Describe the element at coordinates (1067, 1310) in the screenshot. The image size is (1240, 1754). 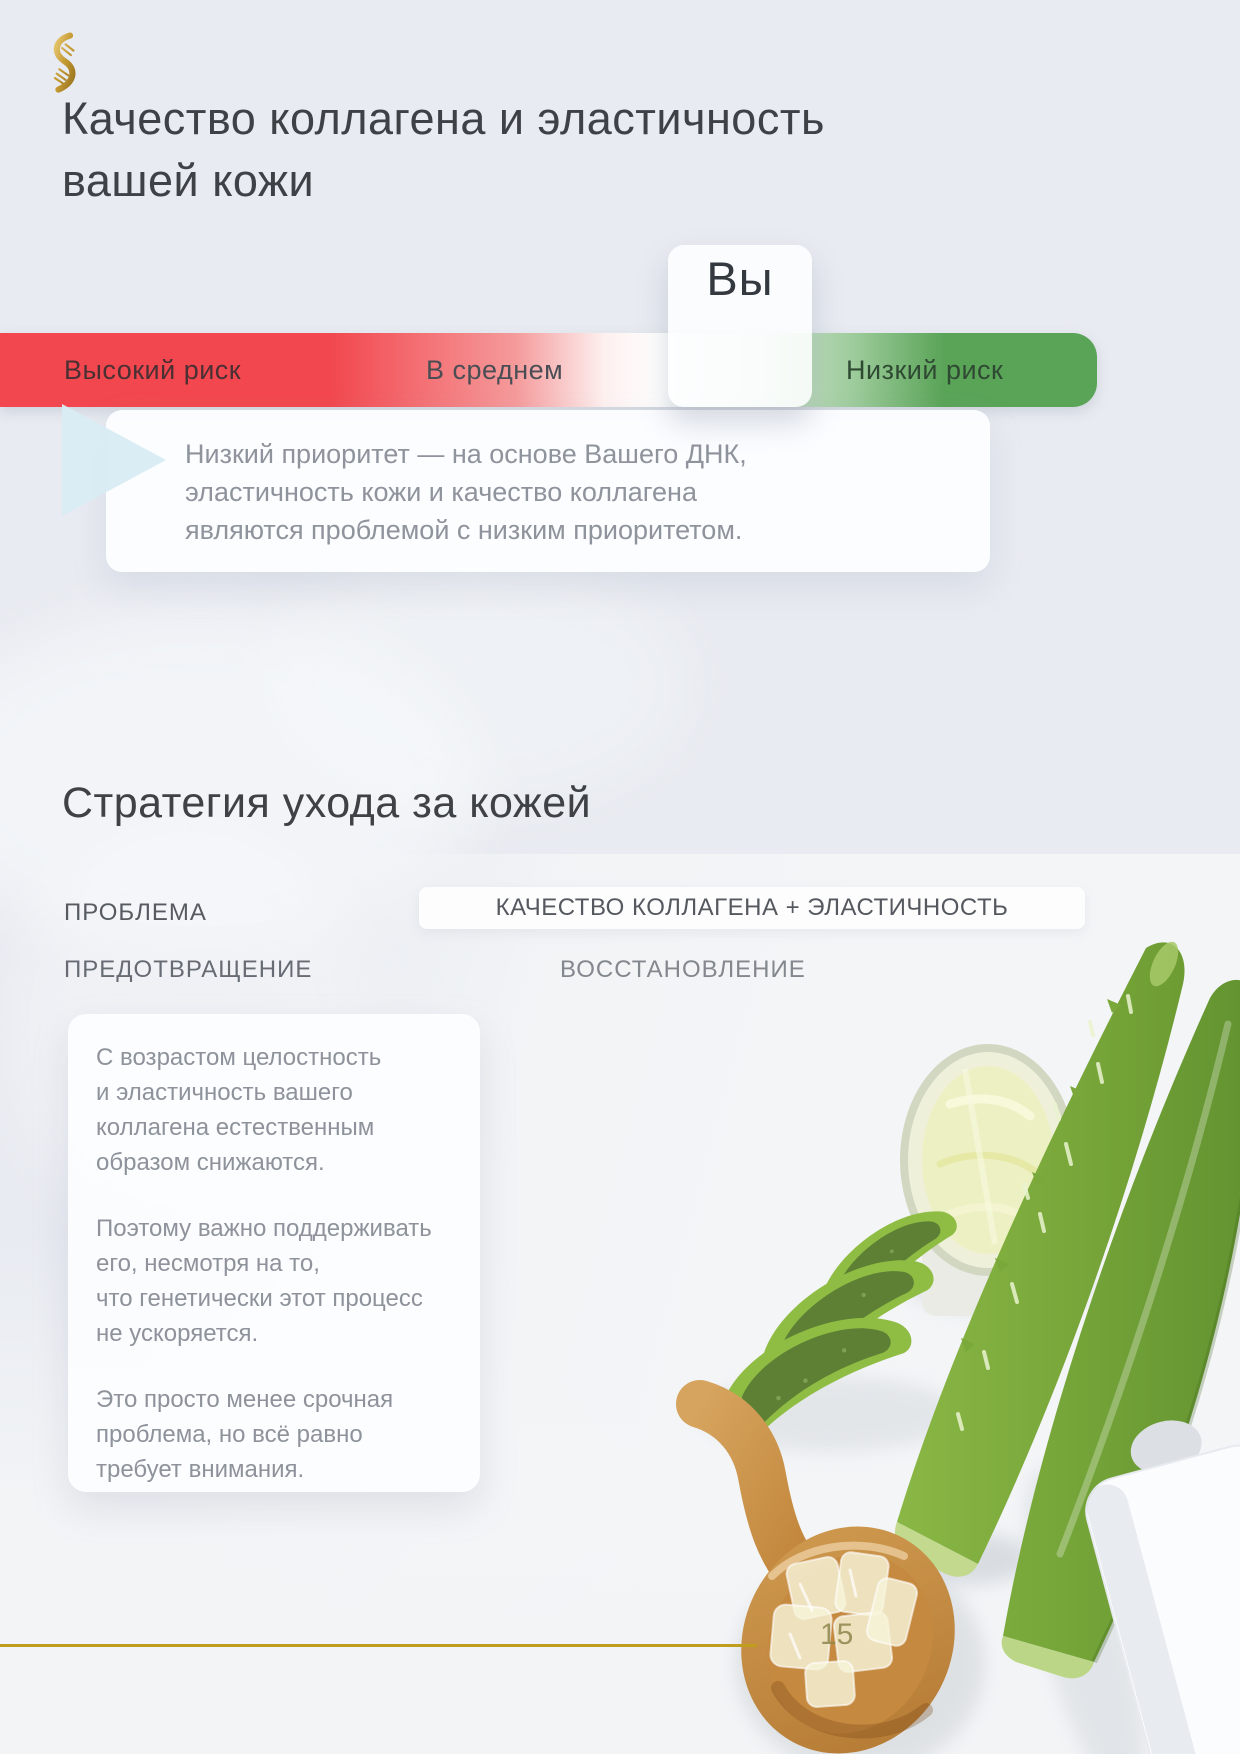
I see `aloe-vera-leaves` at that location.